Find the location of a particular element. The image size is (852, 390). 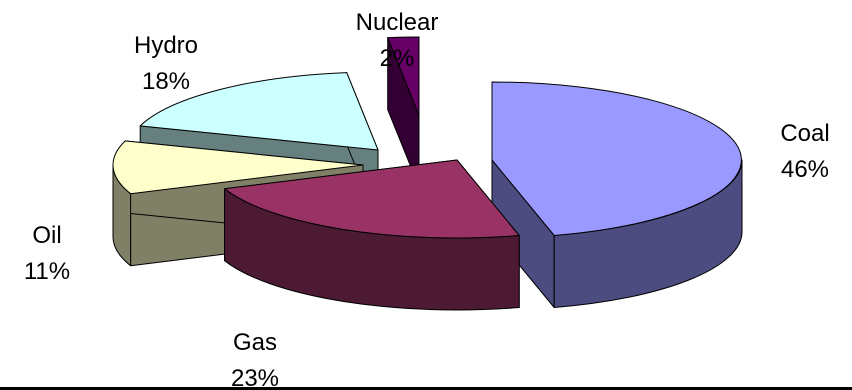

slice-label-hydro: Hydro is located at coordinates (166, 45).